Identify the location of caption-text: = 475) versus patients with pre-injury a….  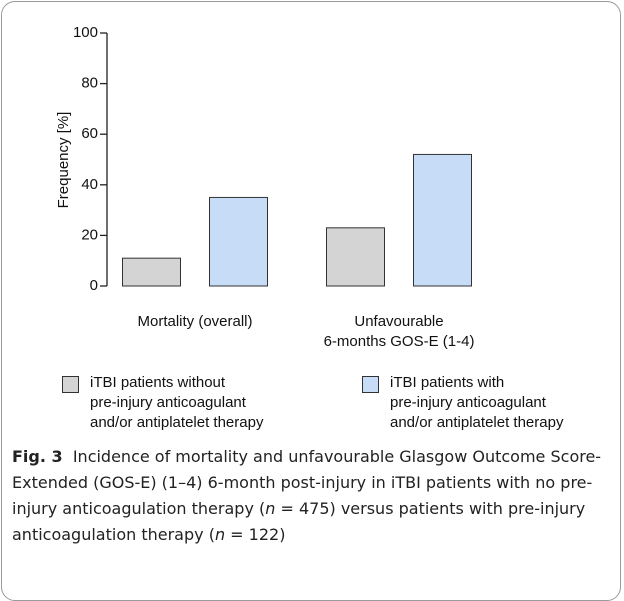
(299, 521).